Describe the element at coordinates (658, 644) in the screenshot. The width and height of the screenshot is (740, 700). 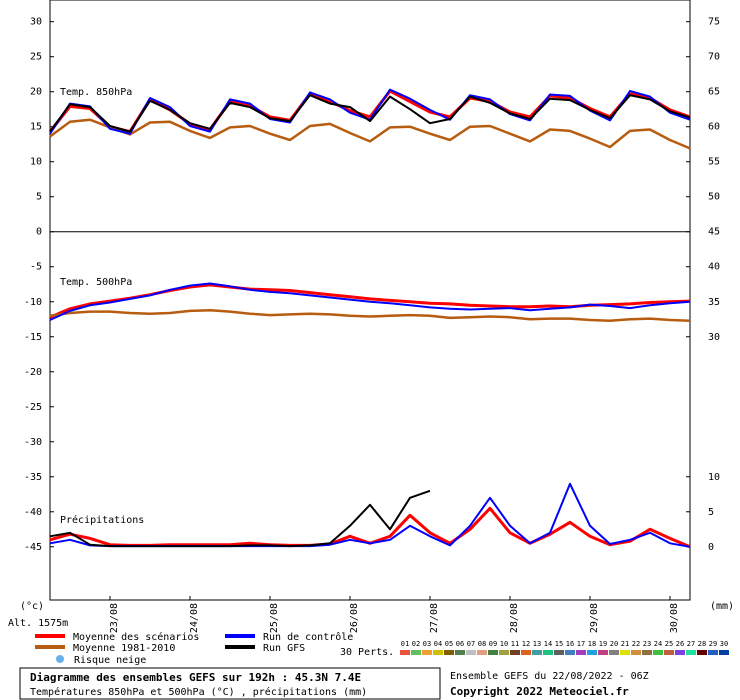
I see `perturbation-label: 24` at that location.